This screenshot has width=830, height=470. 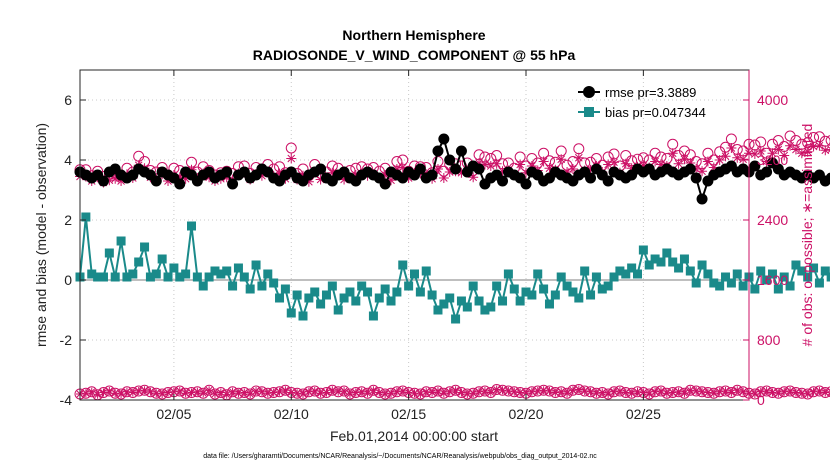 What do you see at coordinates (650, 92) in the screenshot?
I see `legend-rmse-label: rmse pr=3.3889` at bounding box center [650, 92].